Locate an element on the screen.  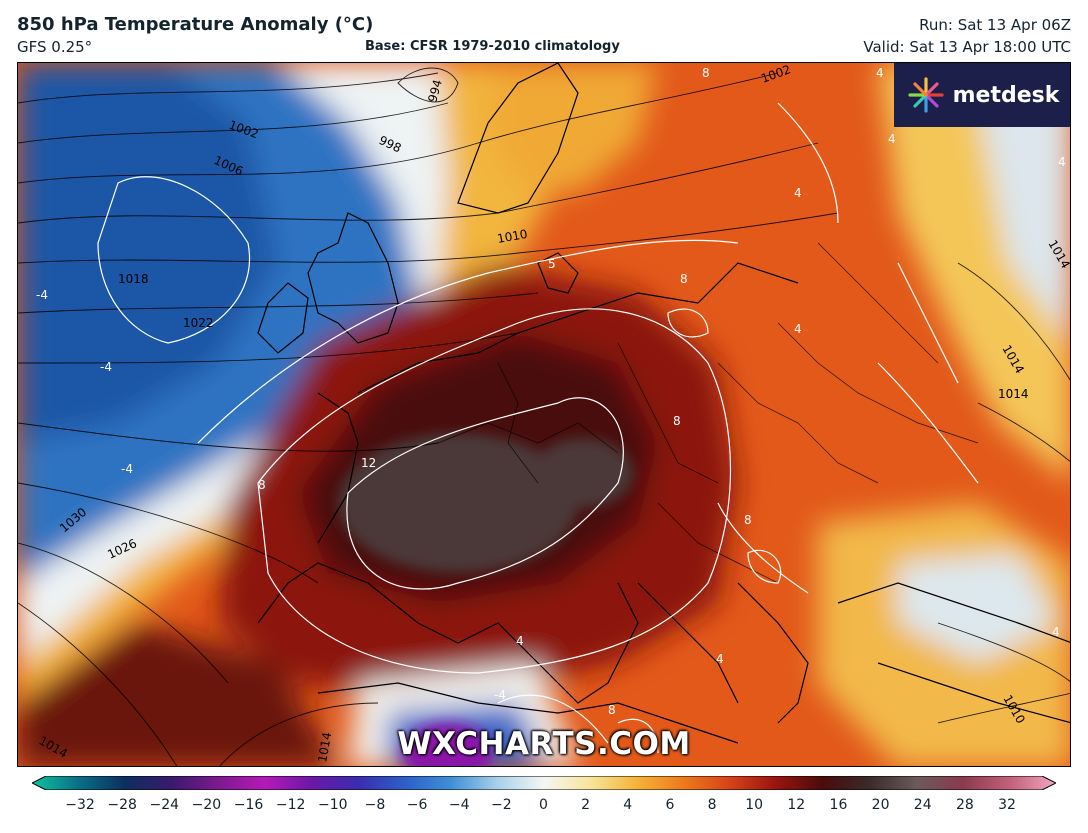
colorbar-scale is located at coordinates (544, 783).